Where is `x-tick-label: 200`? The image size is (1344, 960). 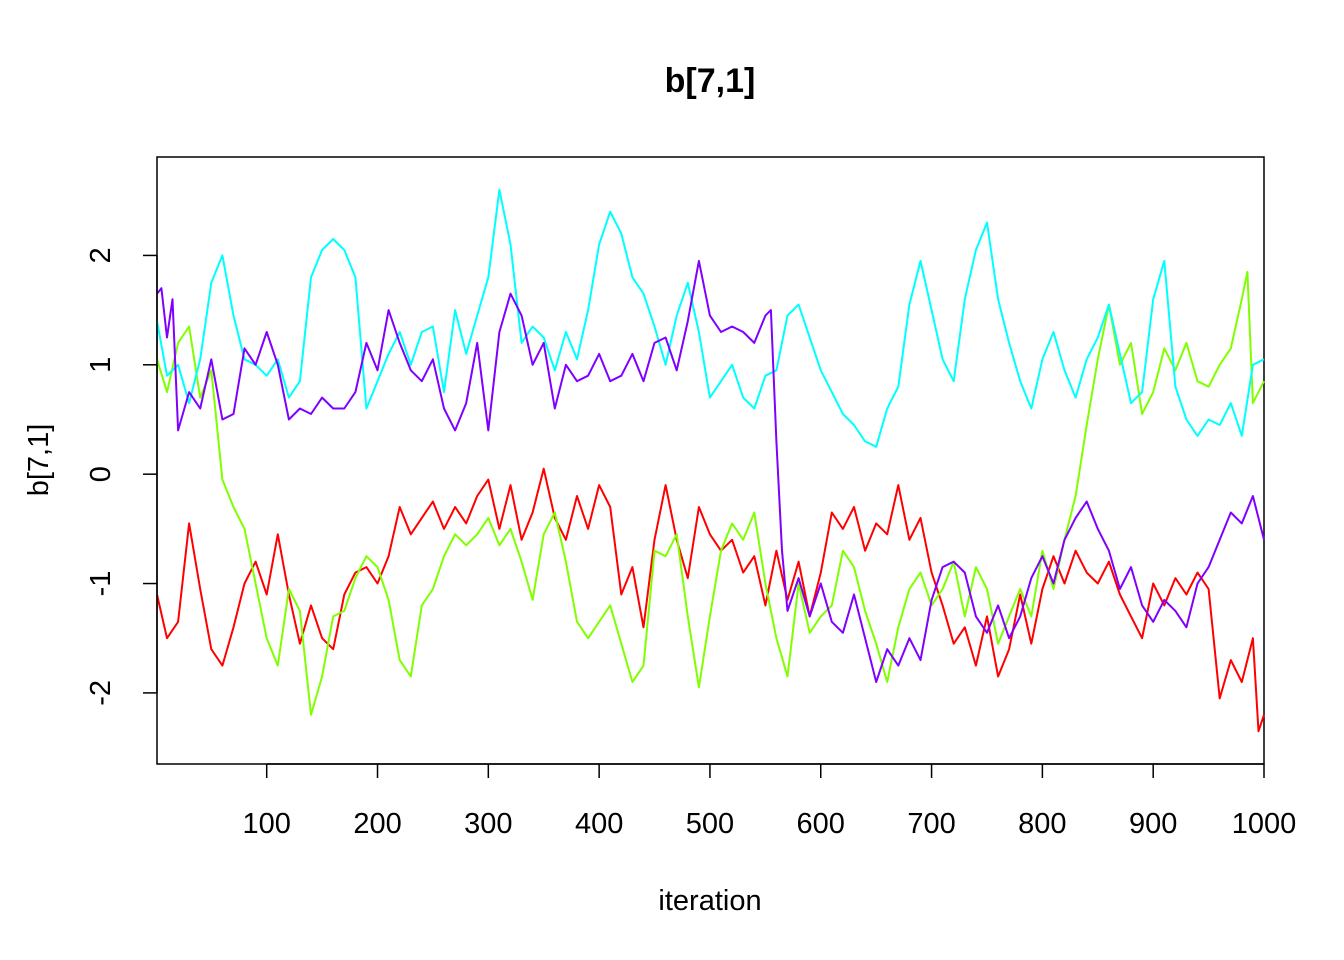
x-tick-label: 200 is located at coordinates (377, 824).